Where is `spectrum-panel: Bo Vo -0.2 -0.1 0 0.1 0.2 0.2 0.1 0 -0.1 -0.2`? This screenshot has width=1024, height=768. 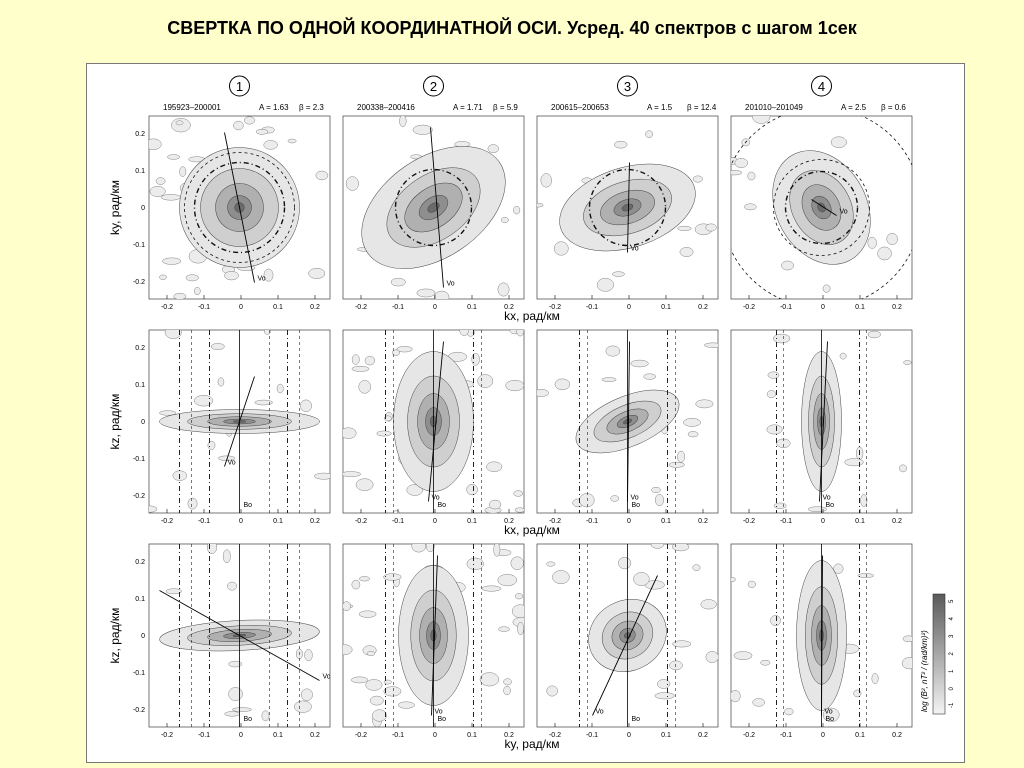
spectrum-panel: Bo Vo -0.2 -0.1 0 0.1 0.2 0.2 0.1 0 -0.1 -0.2 is located at coordinates (232, 427).